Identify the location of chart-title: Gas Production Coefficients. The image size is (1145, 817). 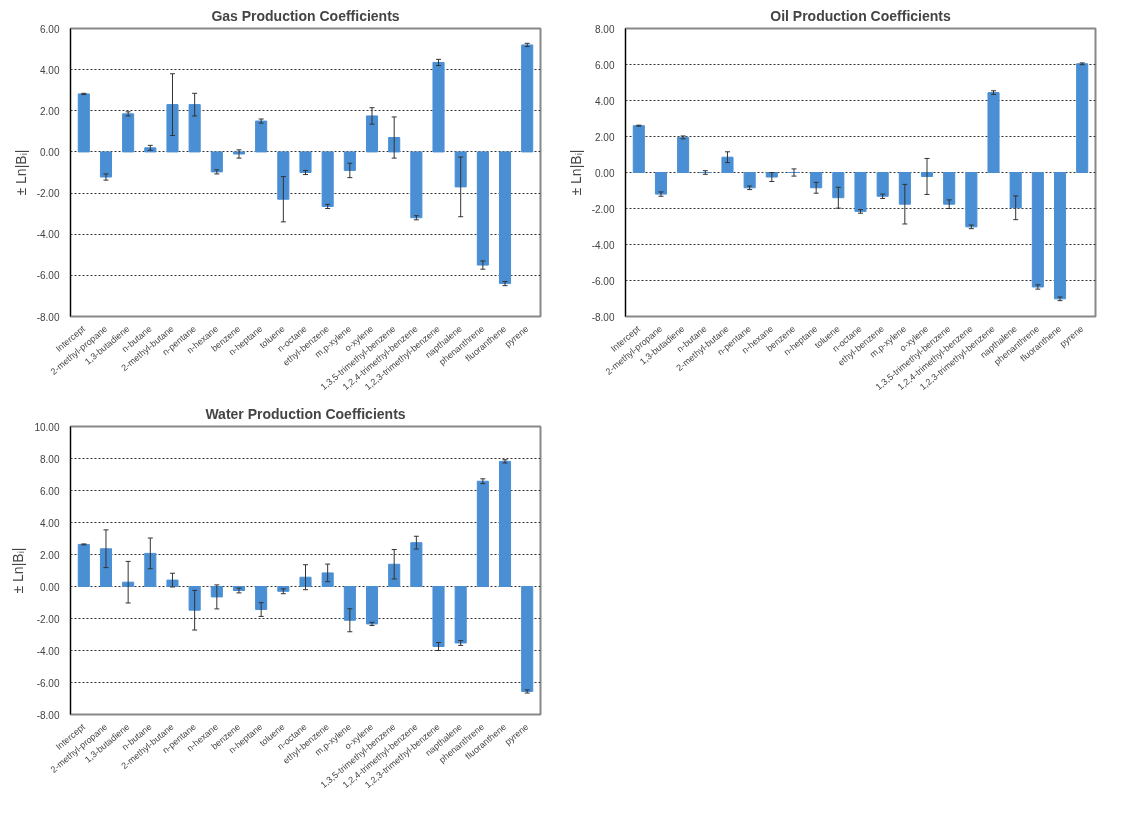
(305, 15).